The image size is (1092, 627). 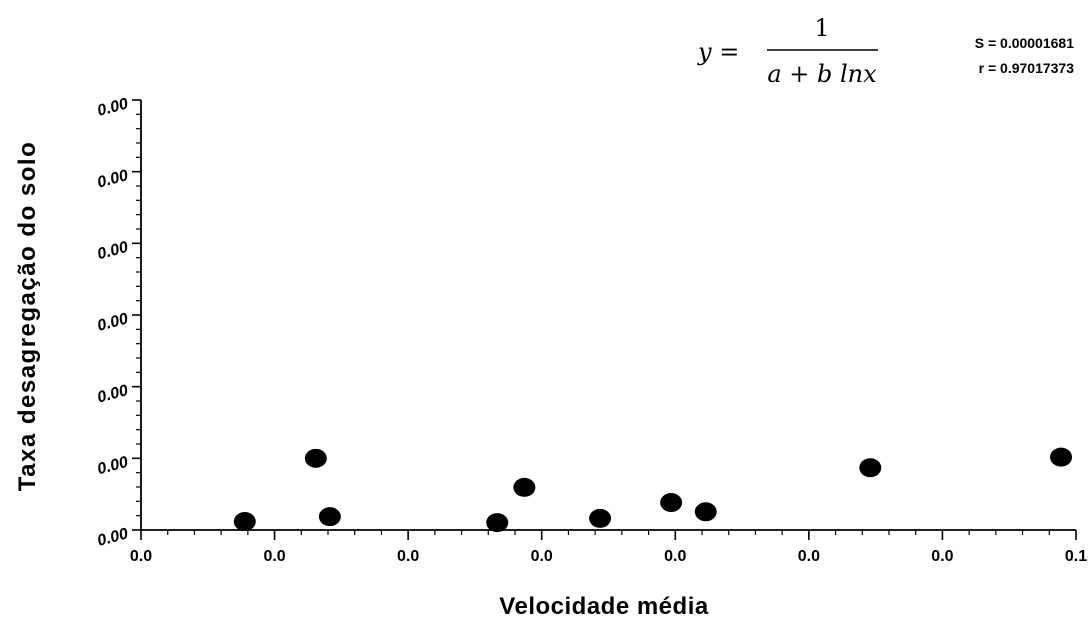 What do you see at coordinates (821, 28) in the screenshot?
I see `equation-numerator: 1` at bounding box center [821, 28].